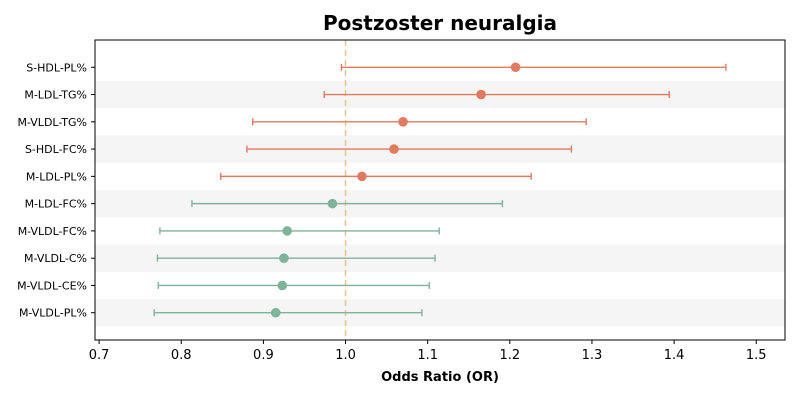  I want to click on y-tick-label: M-LDL-PL%, so click(56, 176).